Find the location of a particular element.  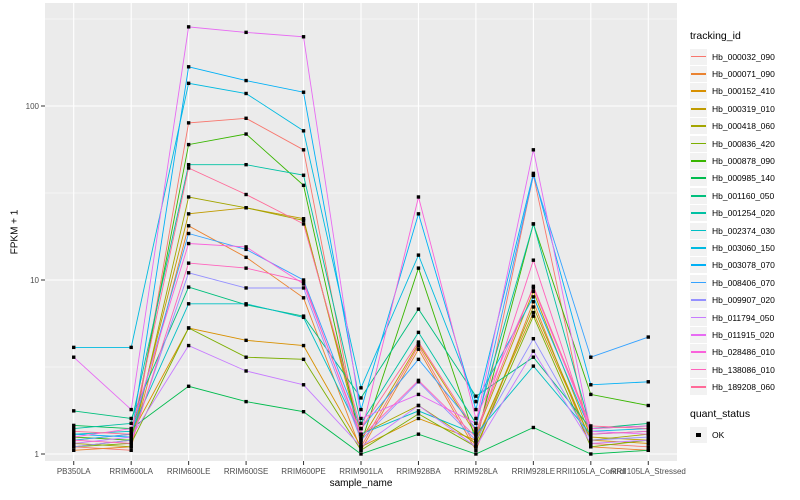

legend-item-Hb_138086_010: Hb_138086_010 is located at coordinates (744, 369).